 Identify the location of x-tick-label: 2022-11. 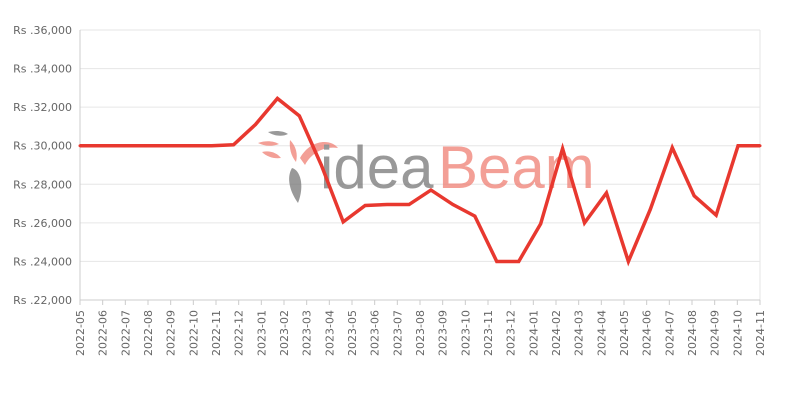
(216, 333).